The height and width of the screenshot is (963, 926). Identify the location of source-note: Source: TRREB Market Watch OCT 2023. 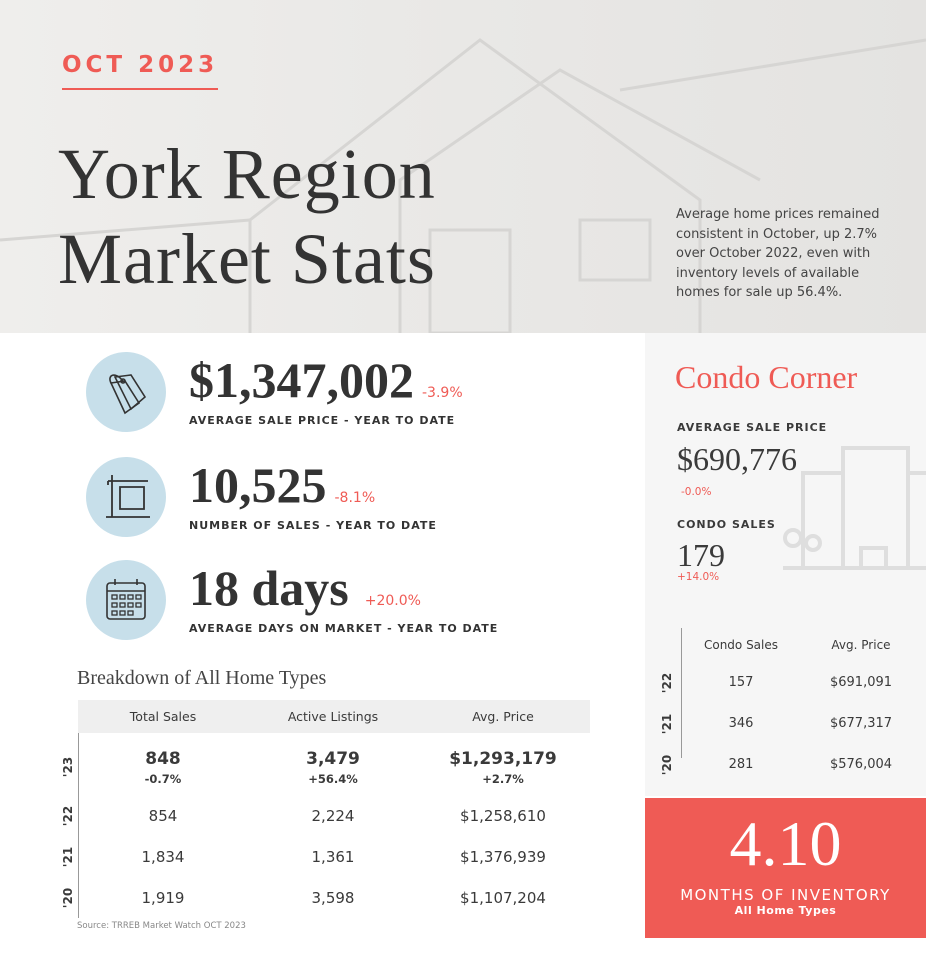
(161, 926).